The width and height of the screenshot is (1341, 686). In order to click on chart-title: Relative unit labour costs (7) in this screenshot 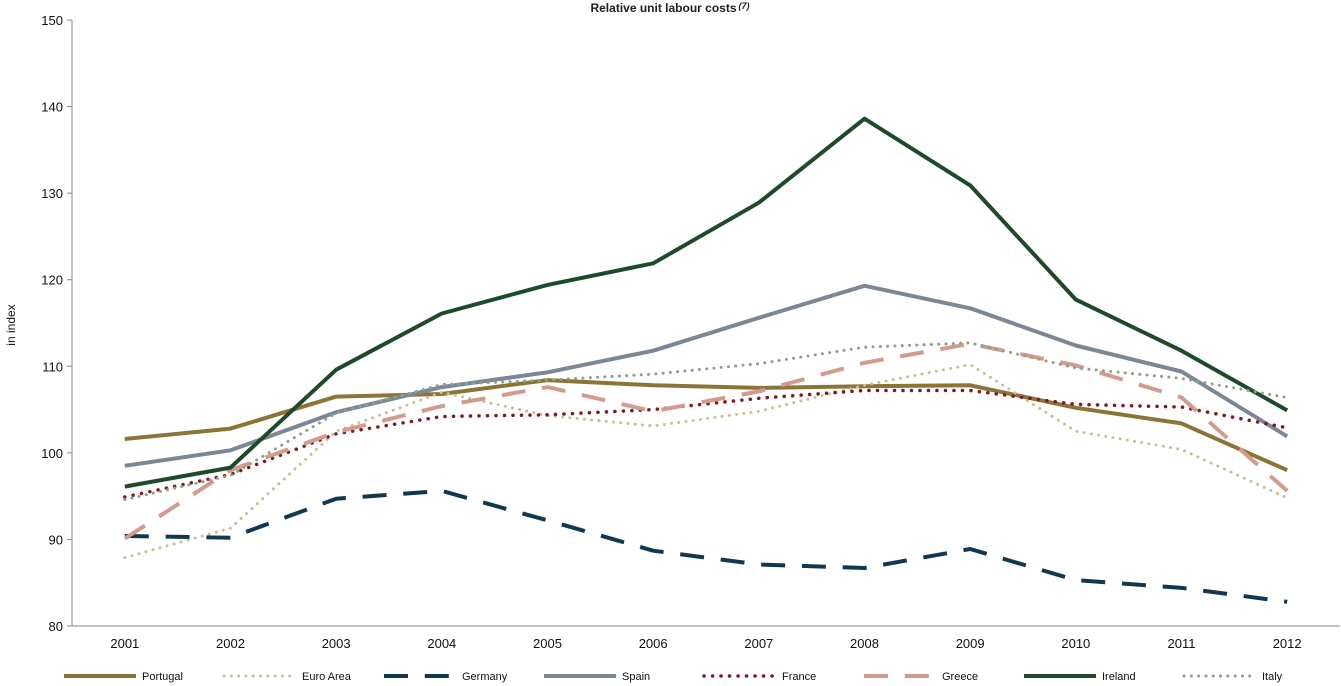, I will do `click(669, 8)`.